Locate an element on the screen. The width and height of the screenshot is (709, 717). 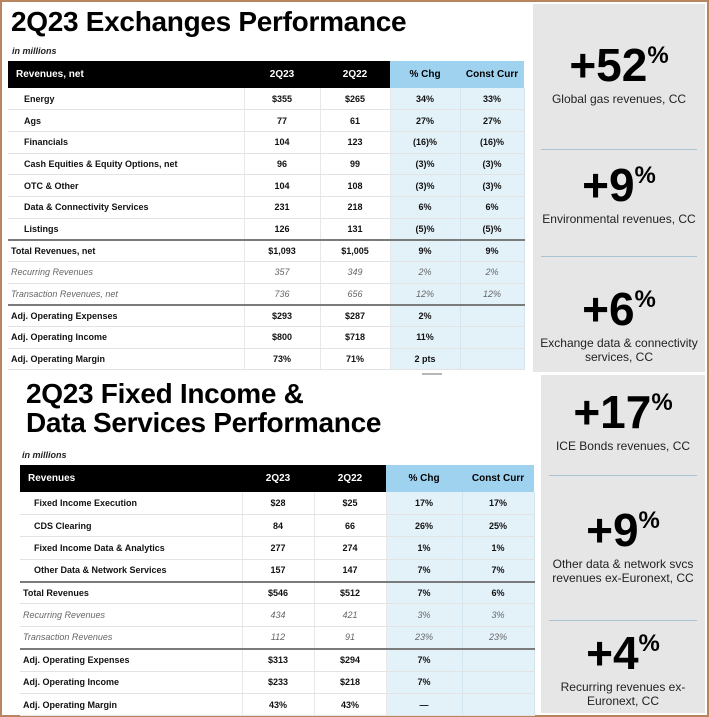
table-row: Recurring Revenues 434 421 3% 3% is located at coordinates (277, 615).